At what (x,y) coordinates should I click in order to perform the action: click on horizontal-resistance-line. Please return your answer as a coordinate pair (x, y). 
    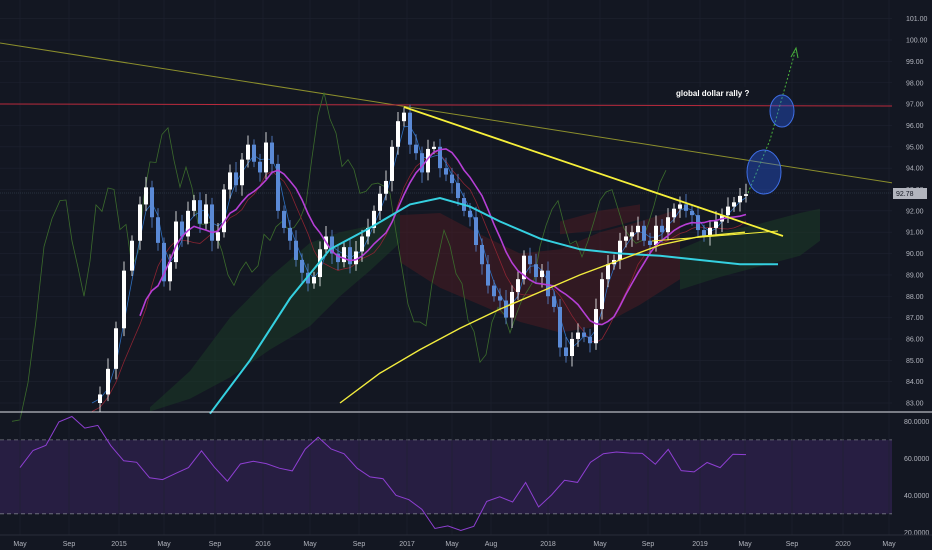
    Looking at the image, I should click on (446, 105).